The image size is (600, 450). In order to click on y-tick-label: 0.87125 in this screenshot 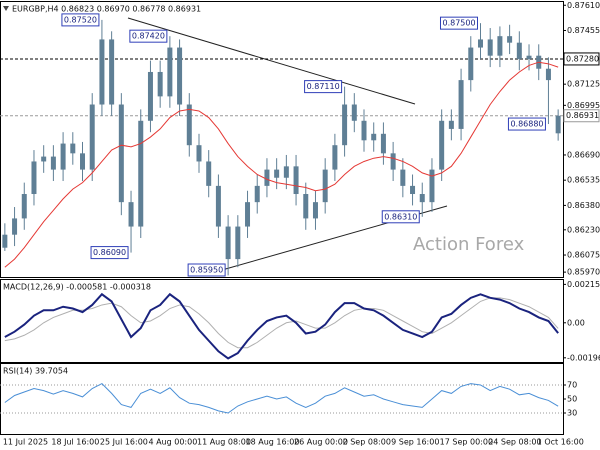, I will do `click(583, 84)`.